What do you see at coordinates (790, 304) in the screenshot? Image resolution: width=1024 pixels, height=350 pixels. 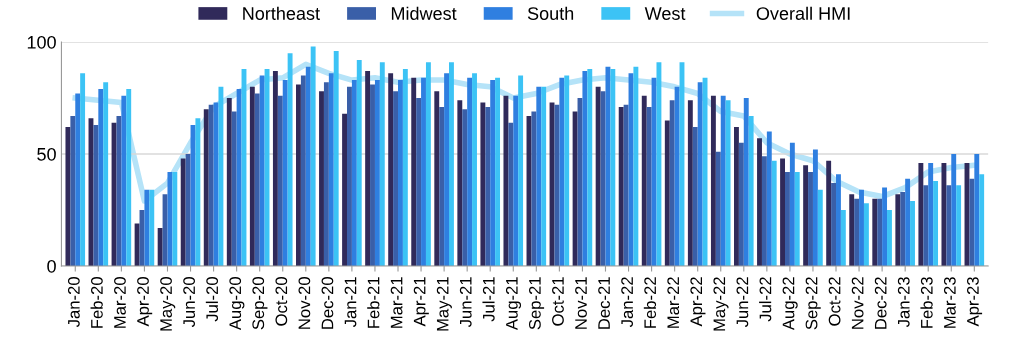 I see `x-tick-label: Aug-22` at bounding box center [790, 304].